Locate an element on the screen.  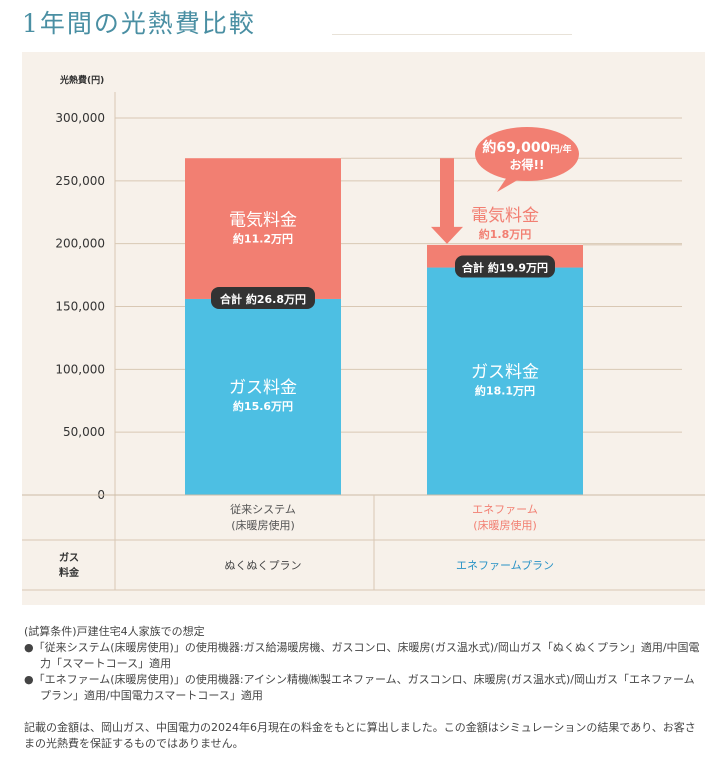
gas-value-label-1: 約15.6万円 is located at coordinates (263, 406).